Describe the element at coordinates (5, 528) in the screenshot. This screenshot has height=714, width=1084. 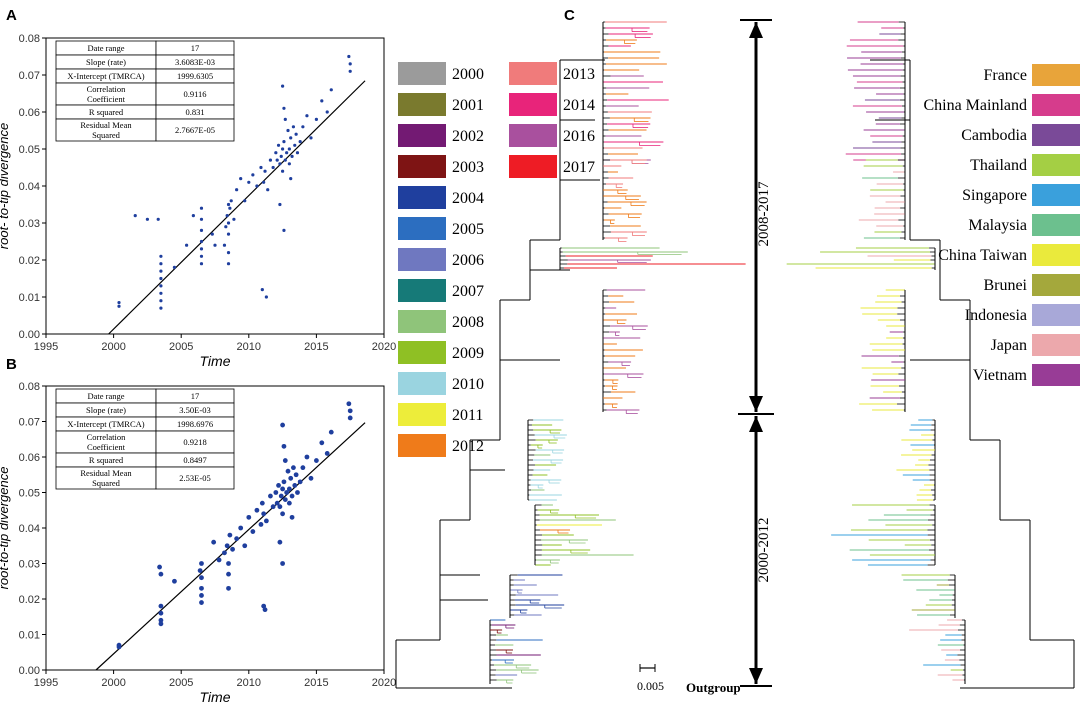
I see `y-axis-label: root-to-tip divergence` at that location.